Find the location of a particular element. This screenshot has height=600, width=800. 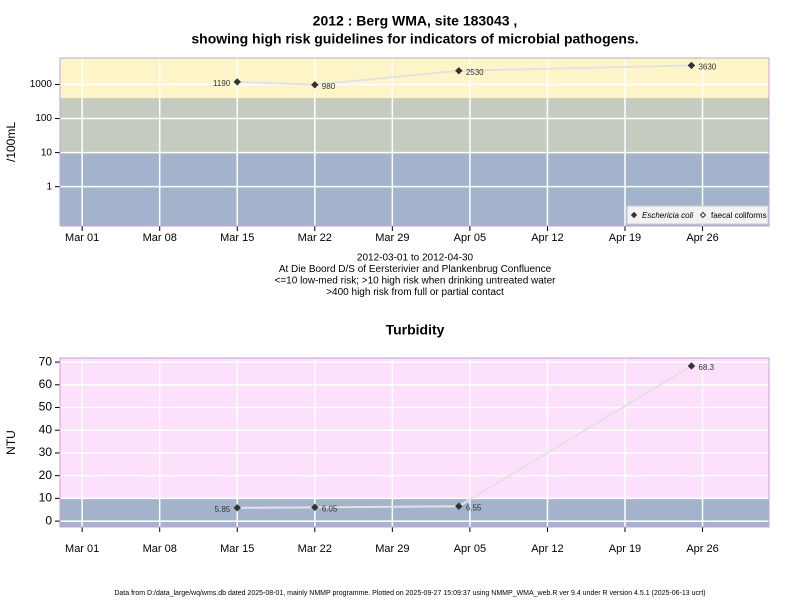

chart-title: Turbidity is located at coordinates (415, 330).